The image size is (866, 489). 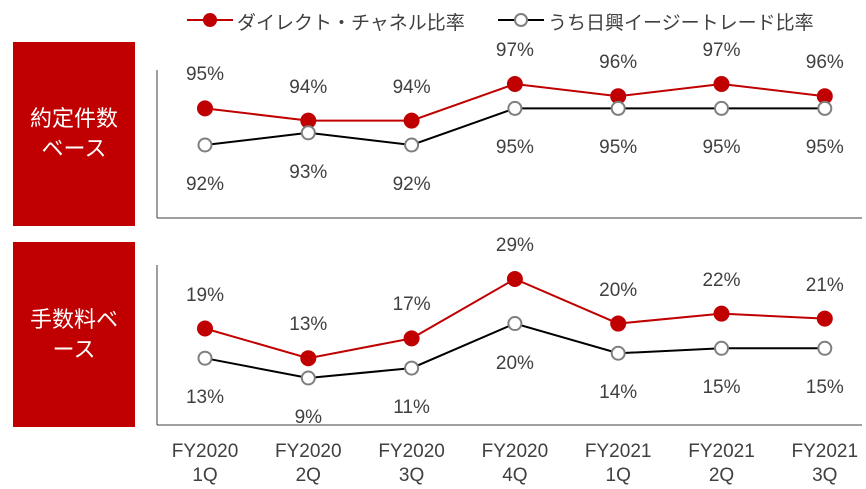 I want to click on data-label: 93%, so click(x=308, y=172).